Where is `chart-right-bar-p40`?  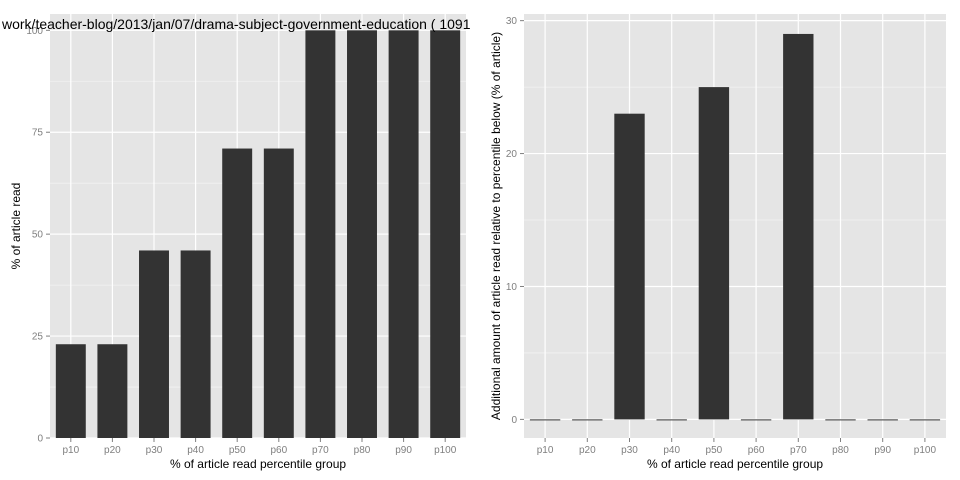
chart-right-bar-p40 is located at coordinates (671, 420).